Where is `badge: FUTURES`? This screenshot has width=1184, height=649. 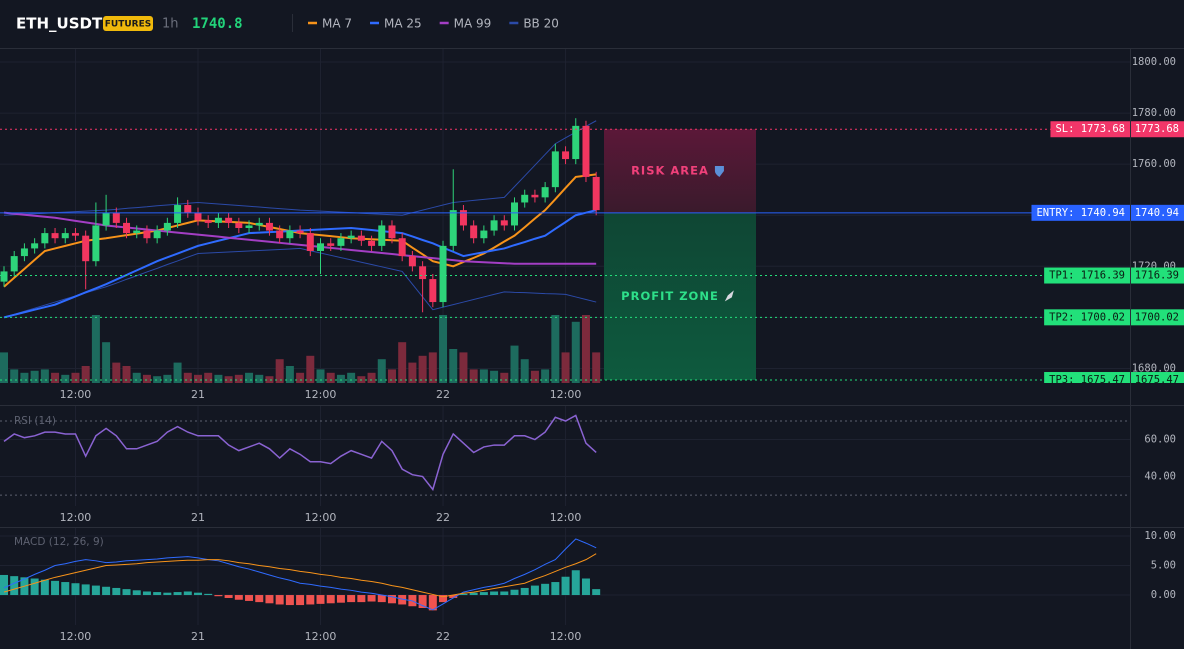
badge: FUTURES is located at coordinates (128, 25).